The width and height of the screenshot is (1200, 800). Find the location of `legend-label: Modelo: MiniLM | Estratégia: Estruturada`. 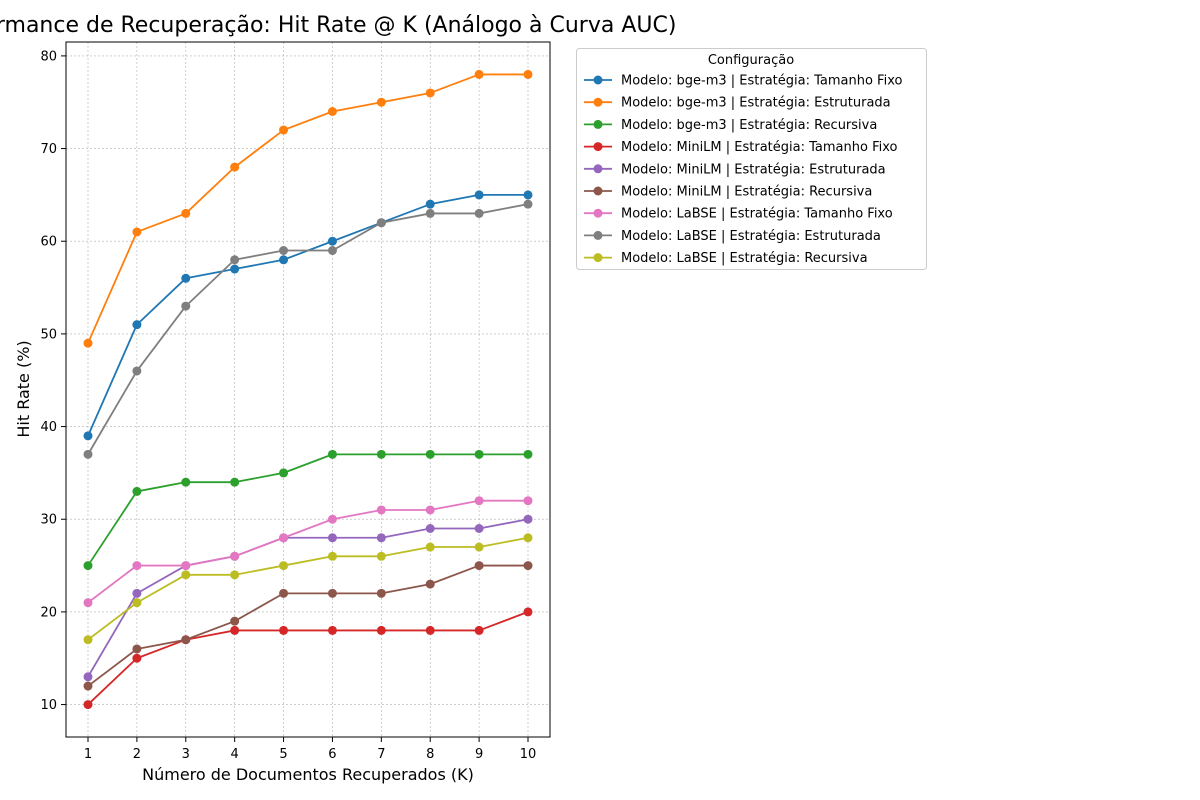

legend-label: Modelo: MiniLM | Estratégia: Estruturada is located at coordinates (753, 169).